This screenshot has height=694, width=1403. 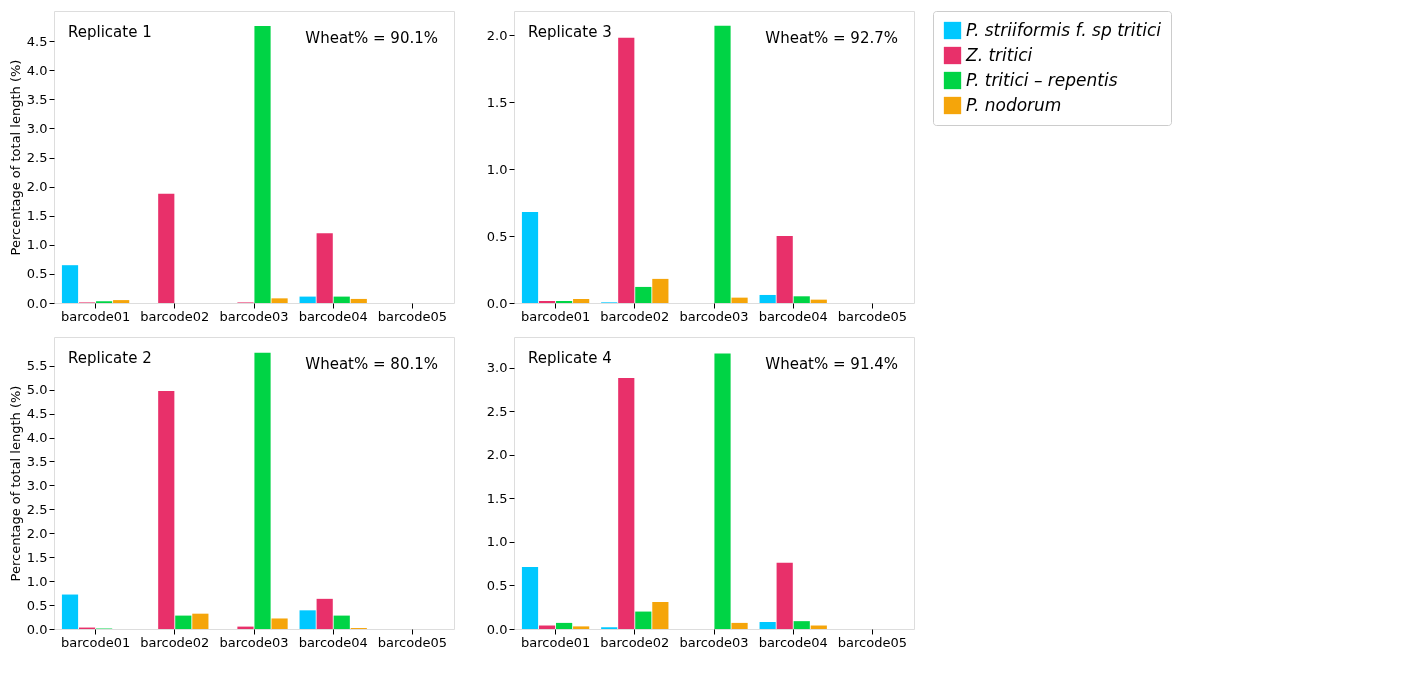 What do you see at coordinates (371, 38) in the screenshot?
I see `annotation: Wheat% = 90.1%` at bounding box center [371, 38].